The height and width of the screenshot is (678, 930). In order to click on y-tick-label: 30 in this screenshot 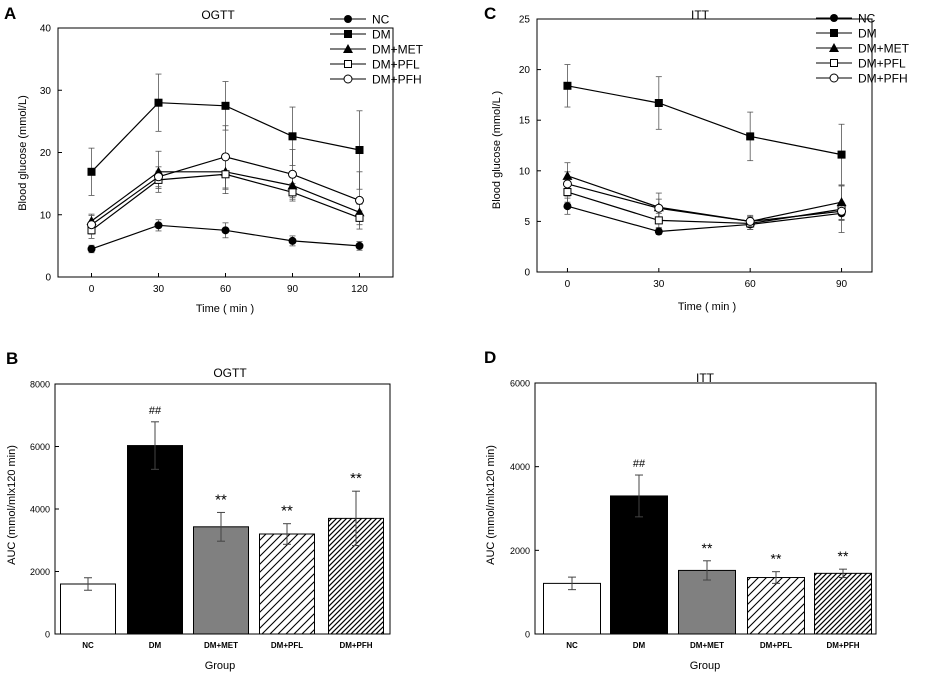, I will do `click(46, 91)`.